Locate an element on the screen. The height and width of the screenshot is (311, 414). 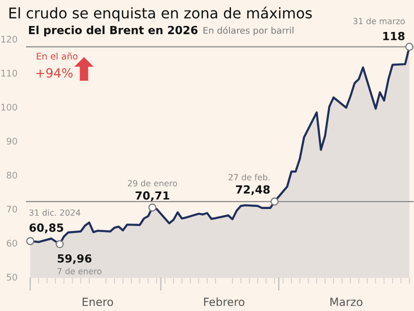
y-axis-title: En dólares por barril is located at coordinates (249, 31).